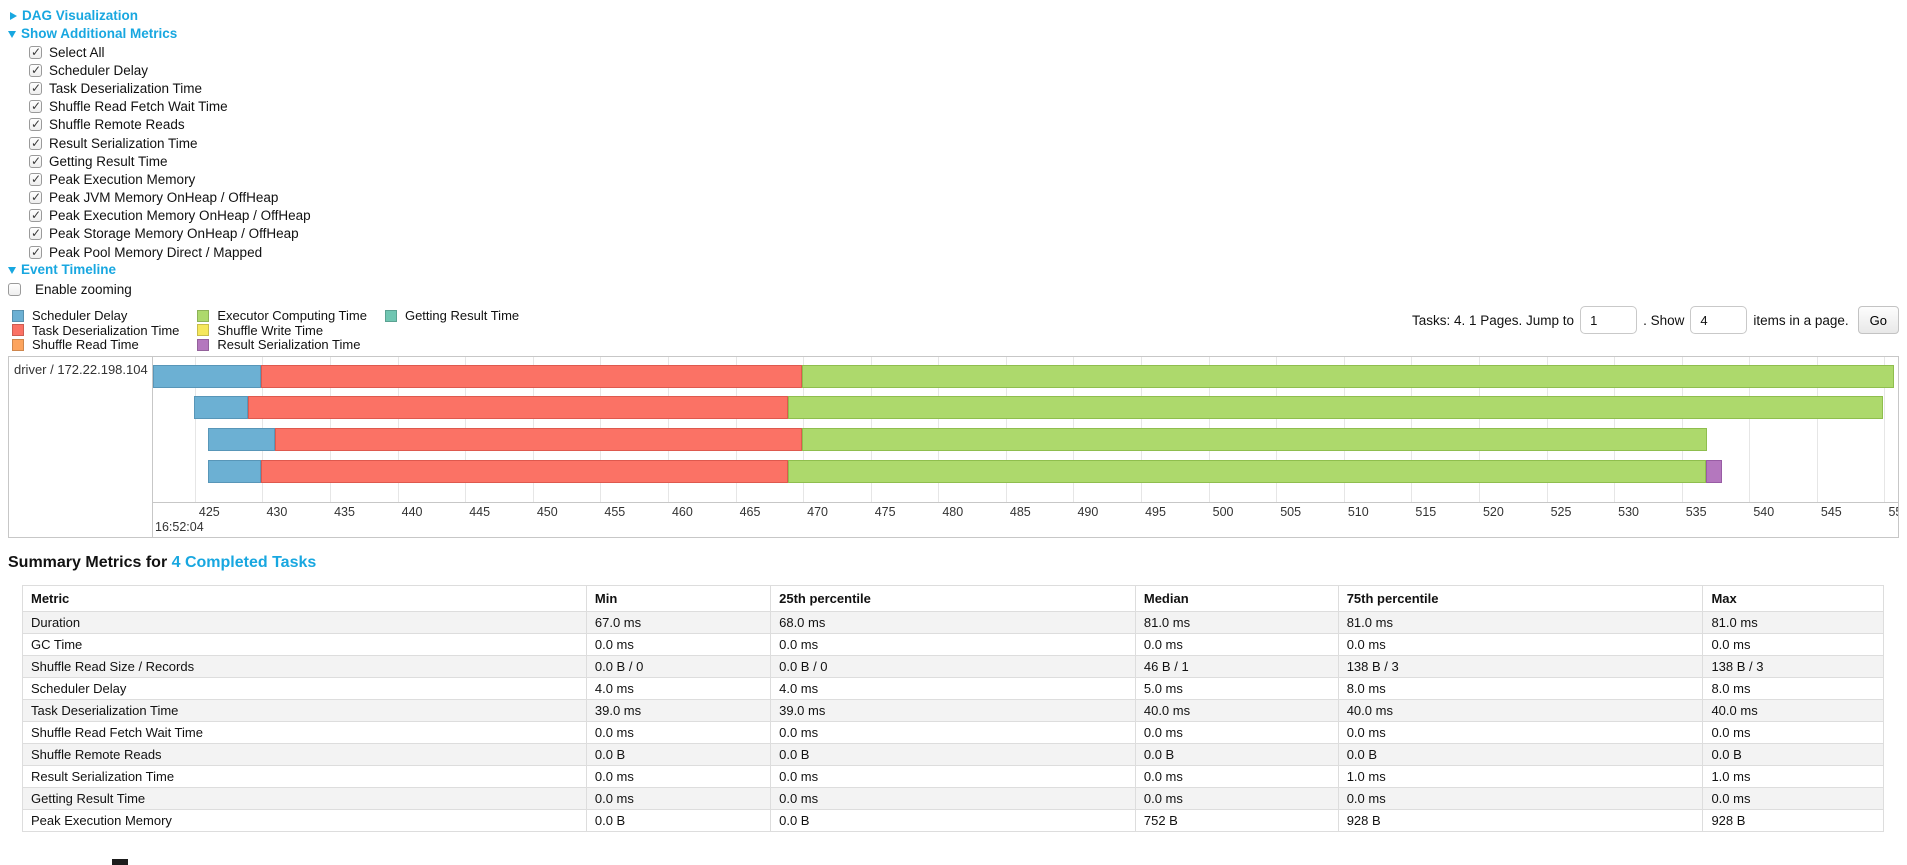 This screenshot has height=865, width=1907. What do you see at coordinates (14, 289) in the screenshot?
I see `enable-zooming-checkbox` at bounding box center [14, 289].